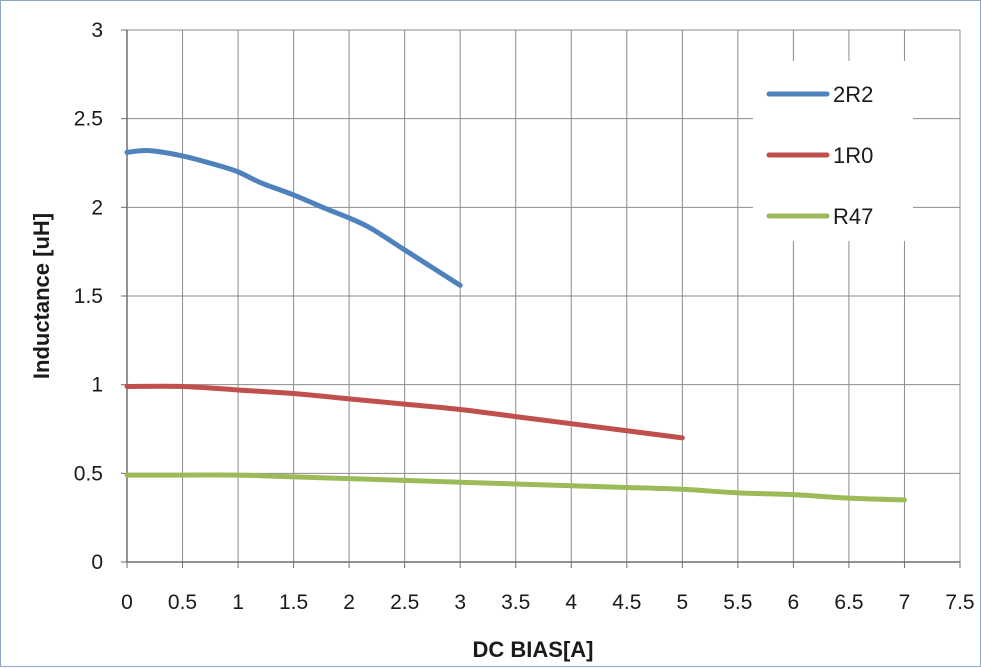  What do you see at coordinates (97, 562) in the screenshot?
I see `y-tick-label-0: 0` at bounding box center [97, 562].